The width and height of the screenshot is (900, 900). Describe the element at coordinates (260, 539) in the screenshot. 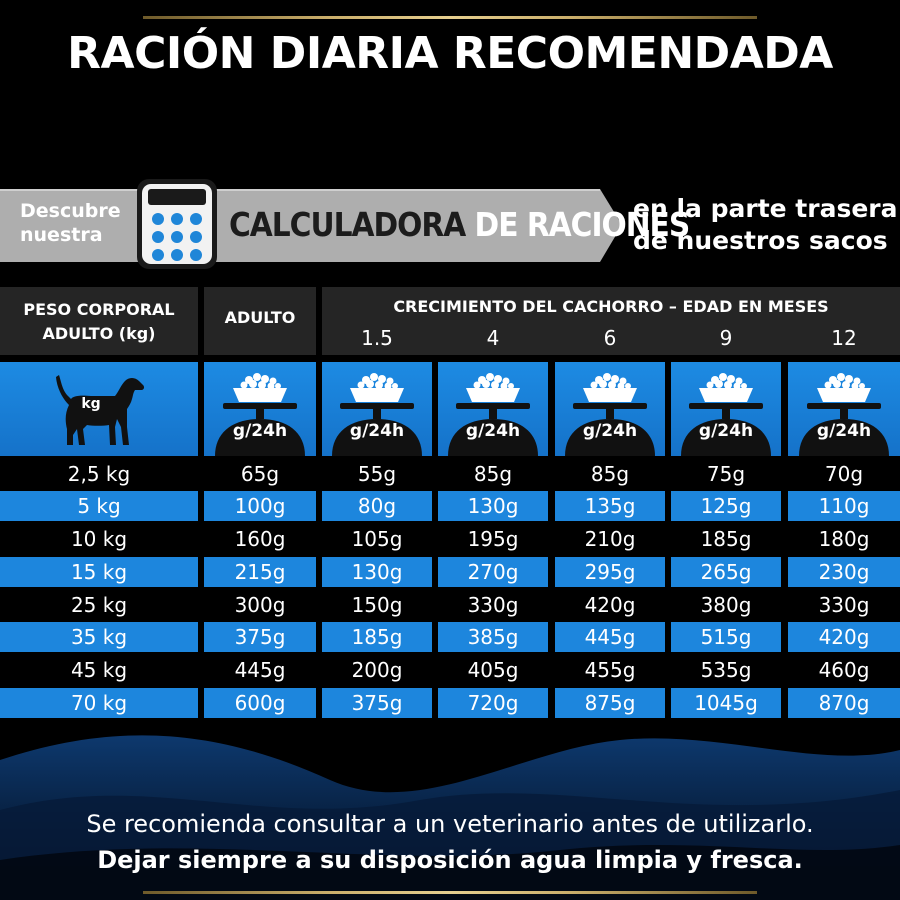

I see `ration-cell: 160g` at that location.